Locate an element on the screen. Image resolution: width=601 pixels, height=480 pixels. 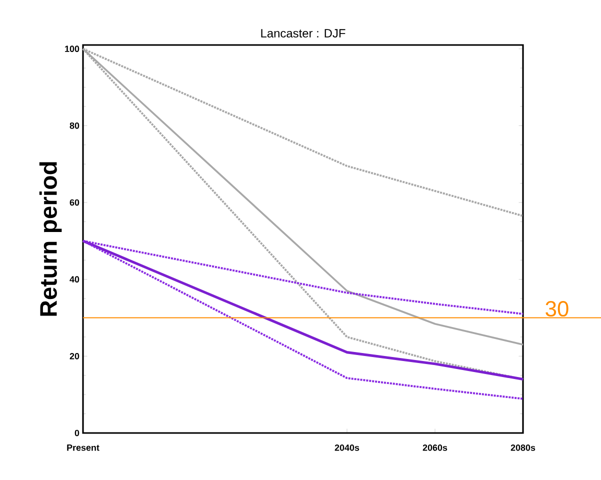
y-axis-title: Return period is located at coordinates (50, 239).